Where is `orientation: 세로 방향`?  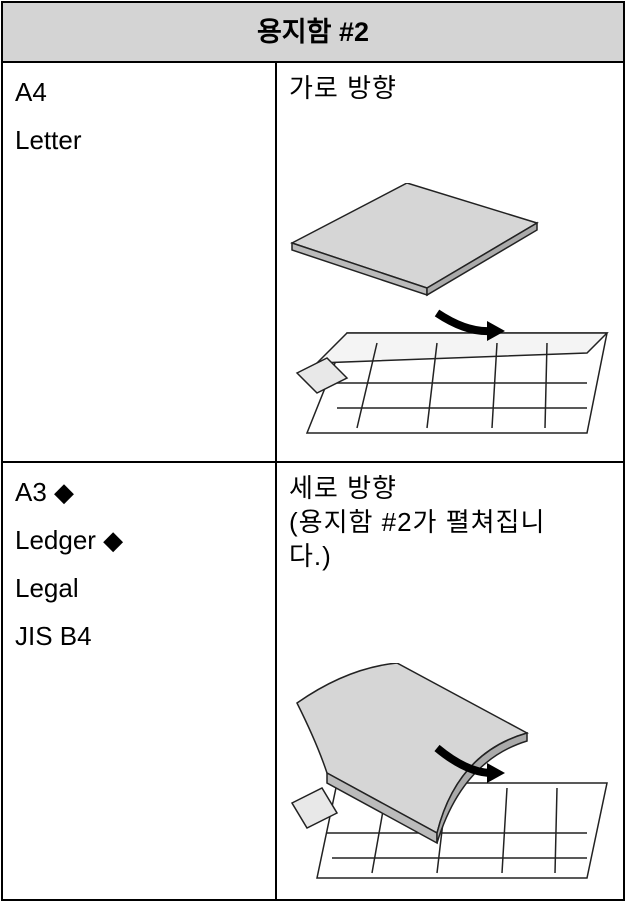
orientation: 세로 방향 is located at coordinates (343, 488).